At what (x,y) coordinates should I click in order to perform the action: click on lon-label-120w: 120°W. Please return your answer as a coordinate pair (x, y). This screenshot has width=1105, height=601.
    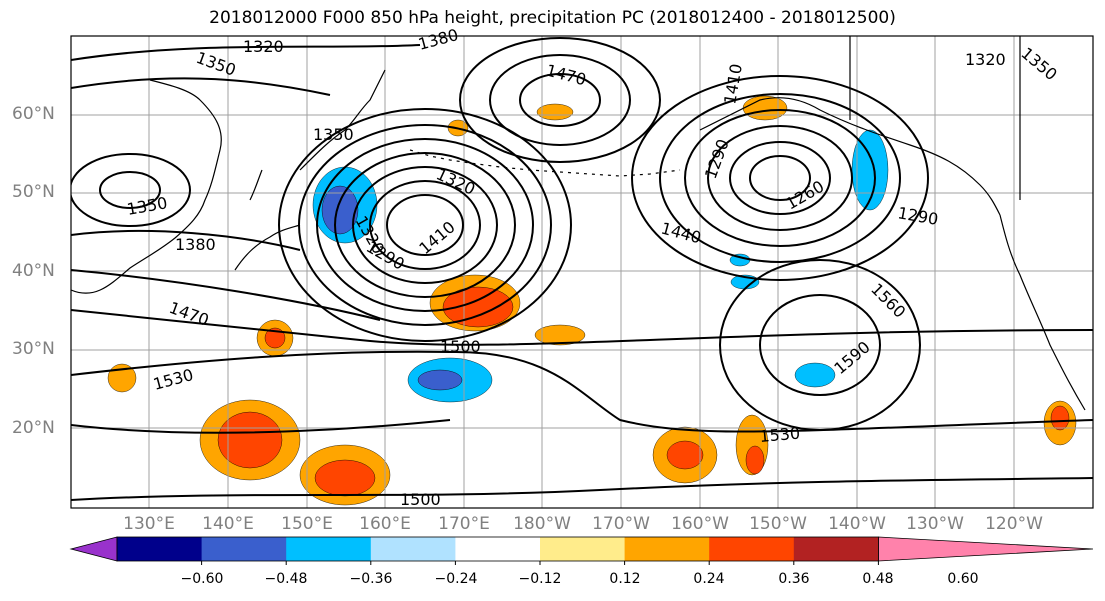
    Looking at the image, I should click on (1014, 524).